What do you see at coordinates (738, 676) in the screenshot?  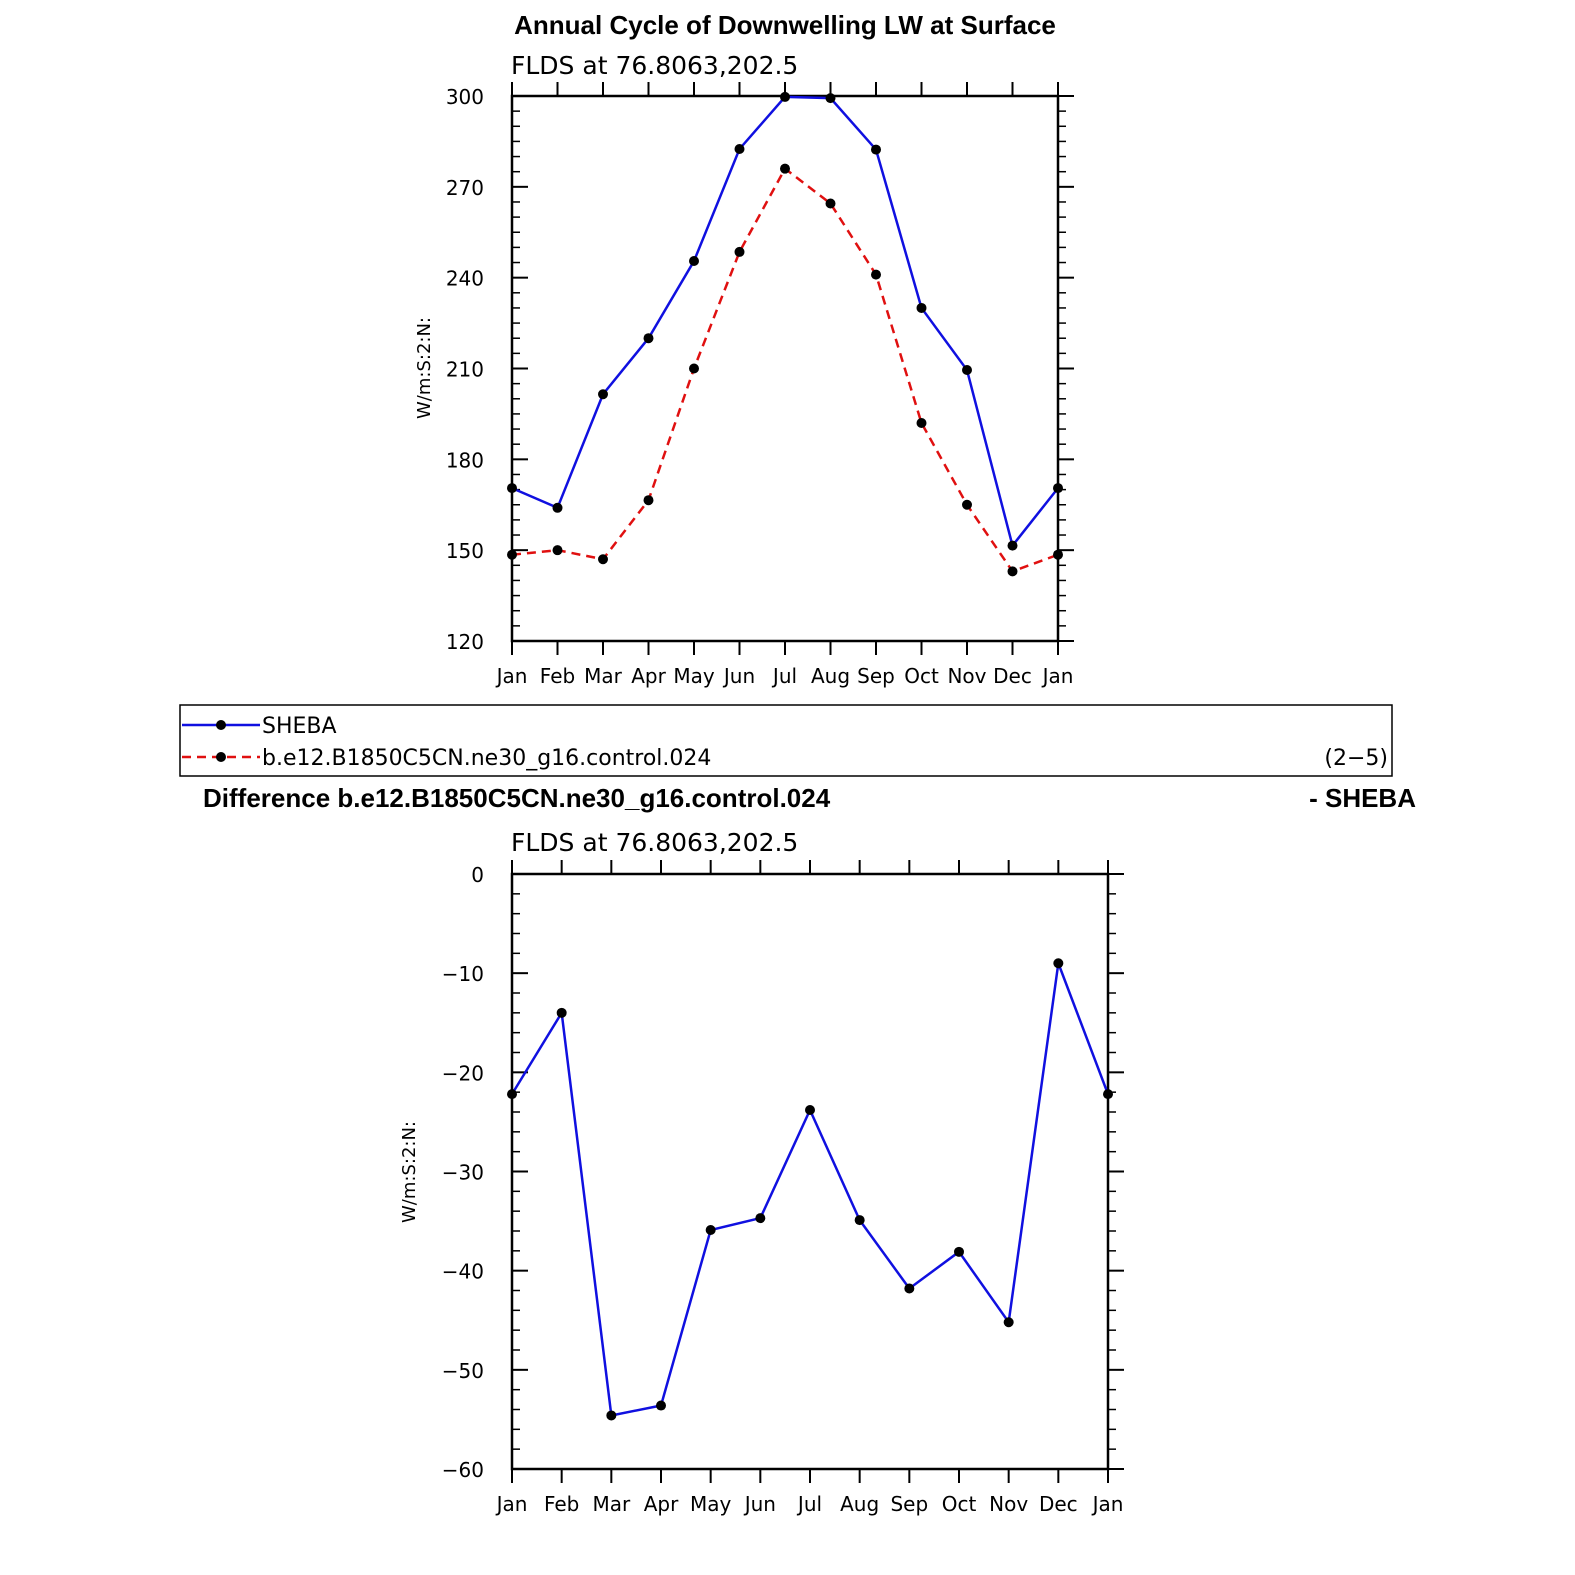 I see `top-chart-xtick-label: Jun` at bounding box center [738, 676].